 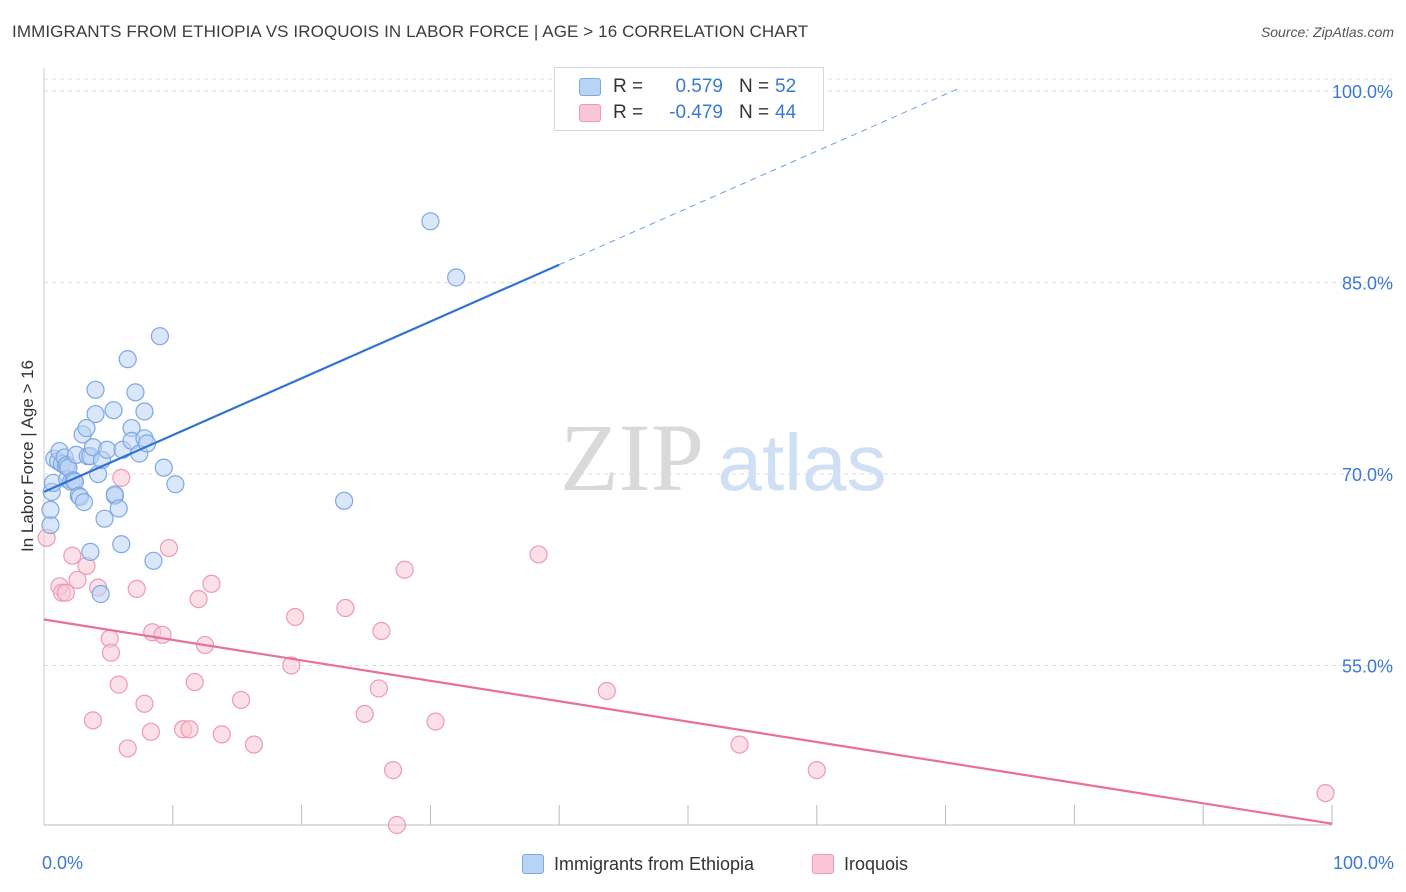 What do you see at coordinates (696, 112) in the screenshot?
I see `legend-r-value: -0.479` at bounding box center [696, 112].